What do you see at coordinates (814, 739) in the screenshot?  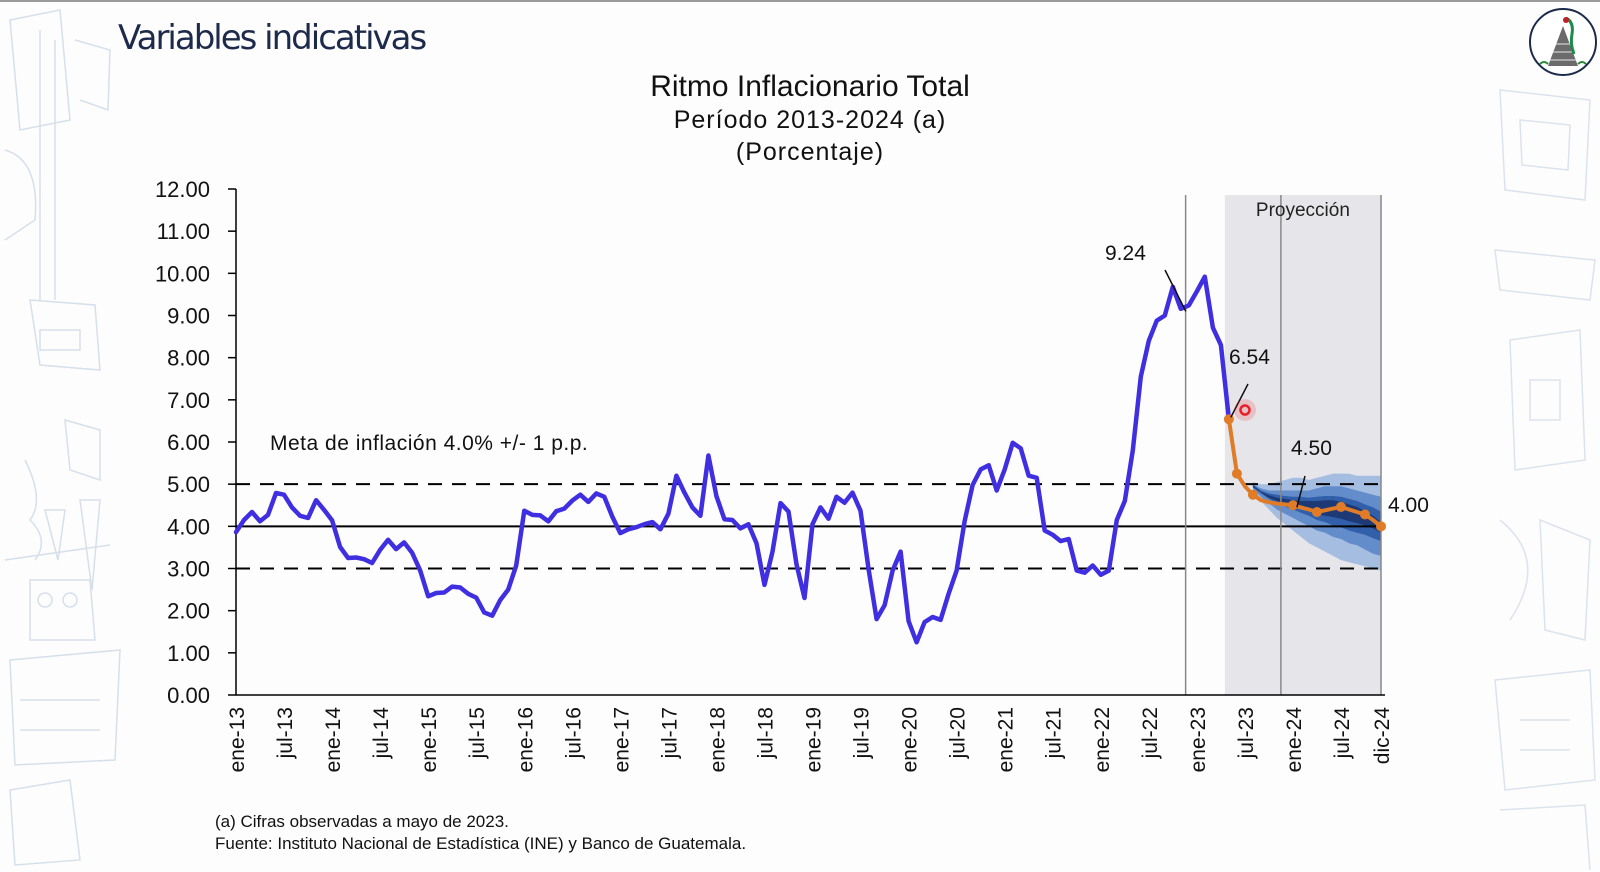 I see `x-tick-label: ene-19` at bounding box center [814, 739].